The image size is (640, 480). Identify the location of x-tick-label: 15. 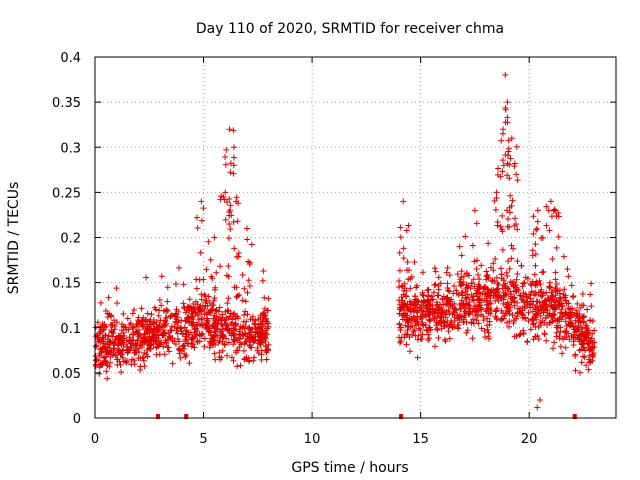
(420, 439).